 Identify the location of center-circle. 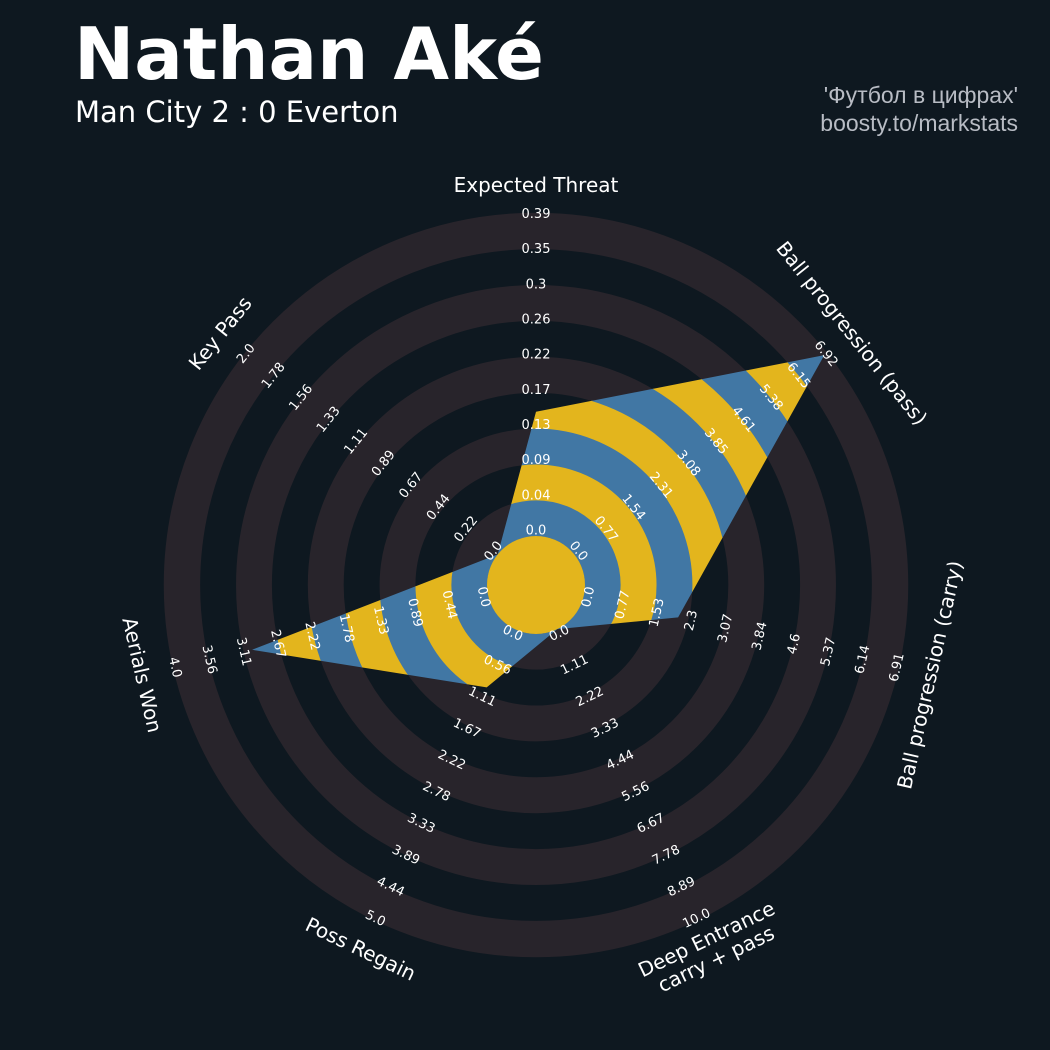
(536, 585).